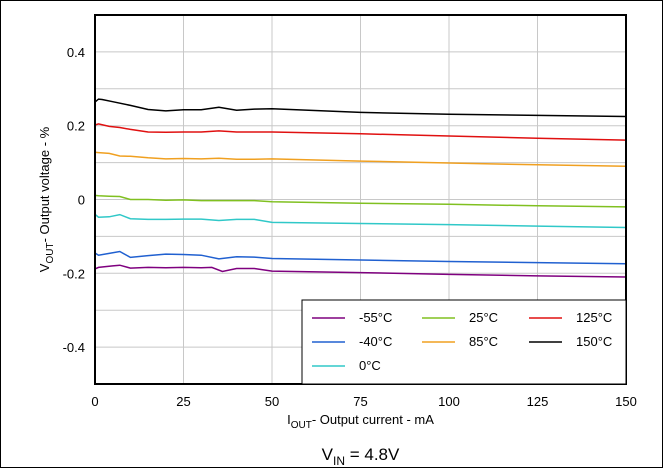 The width and height of the screenshot is (663, 468). What do you see at coordinates (272, 401) in the screenshot?
I see `x-tick-label: 50` at bounding box center [272, 401].